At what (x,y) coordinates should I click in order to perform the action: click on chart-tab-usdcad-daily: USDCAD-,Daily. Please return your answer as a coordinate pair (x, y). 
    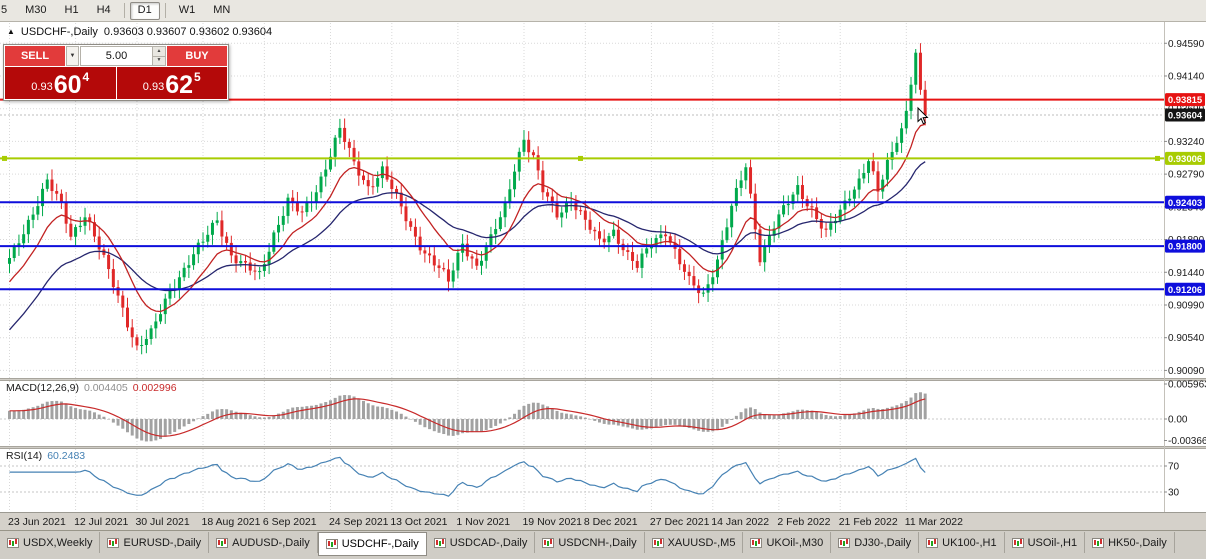
    Looking at the image, I should click on (481, 542).